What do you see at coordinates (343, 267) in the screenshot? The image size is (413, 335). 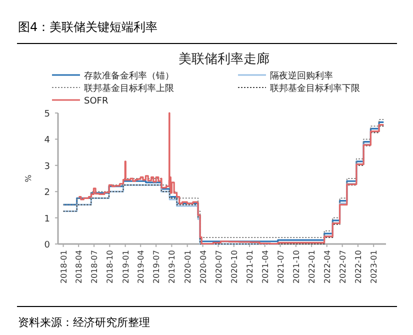 I see `x-tick-label: 2022-07` at bounding box center [343, 267].